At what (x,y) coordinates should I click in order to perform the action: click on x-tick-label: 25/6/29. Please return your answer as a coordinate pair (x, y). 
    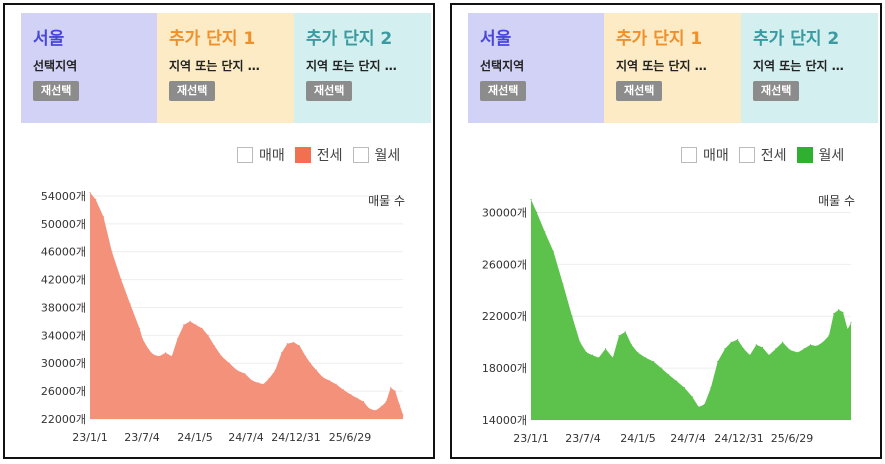
    Looking at the image, I should click on (350, 437).